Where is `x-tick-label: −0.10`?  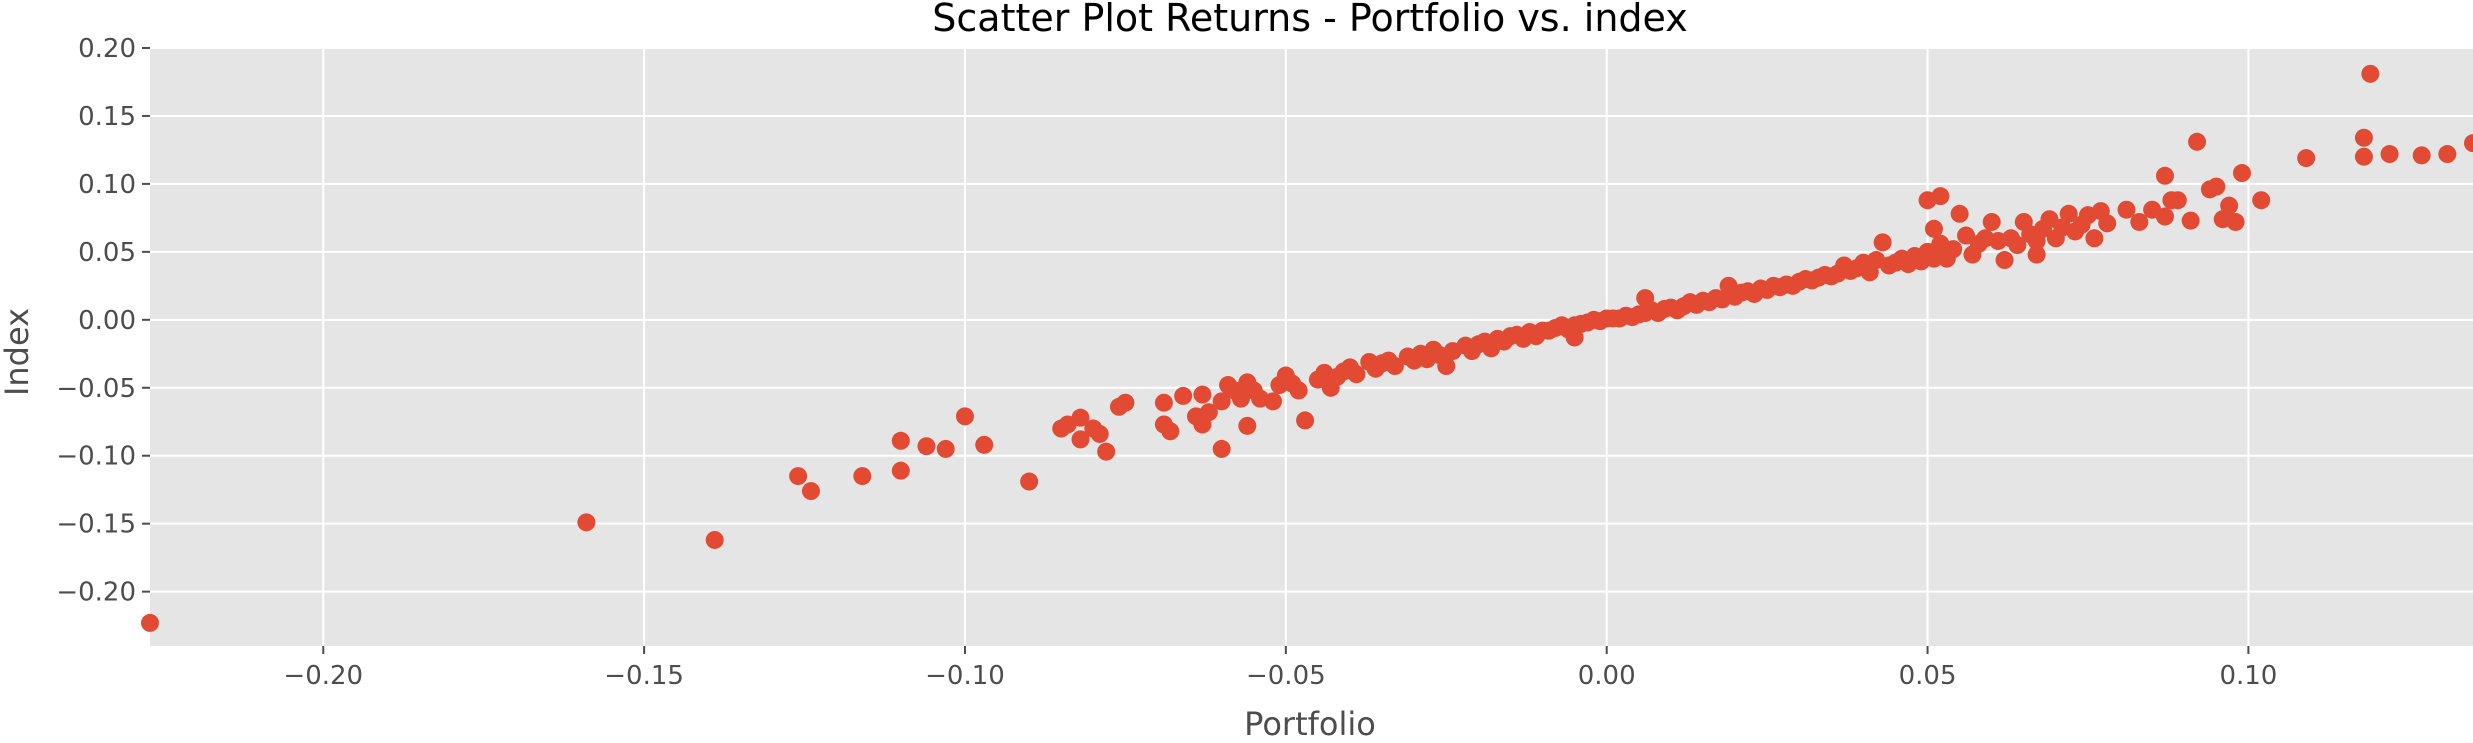
x-tick-label: −0.10 is located at coordinates (965, 676).